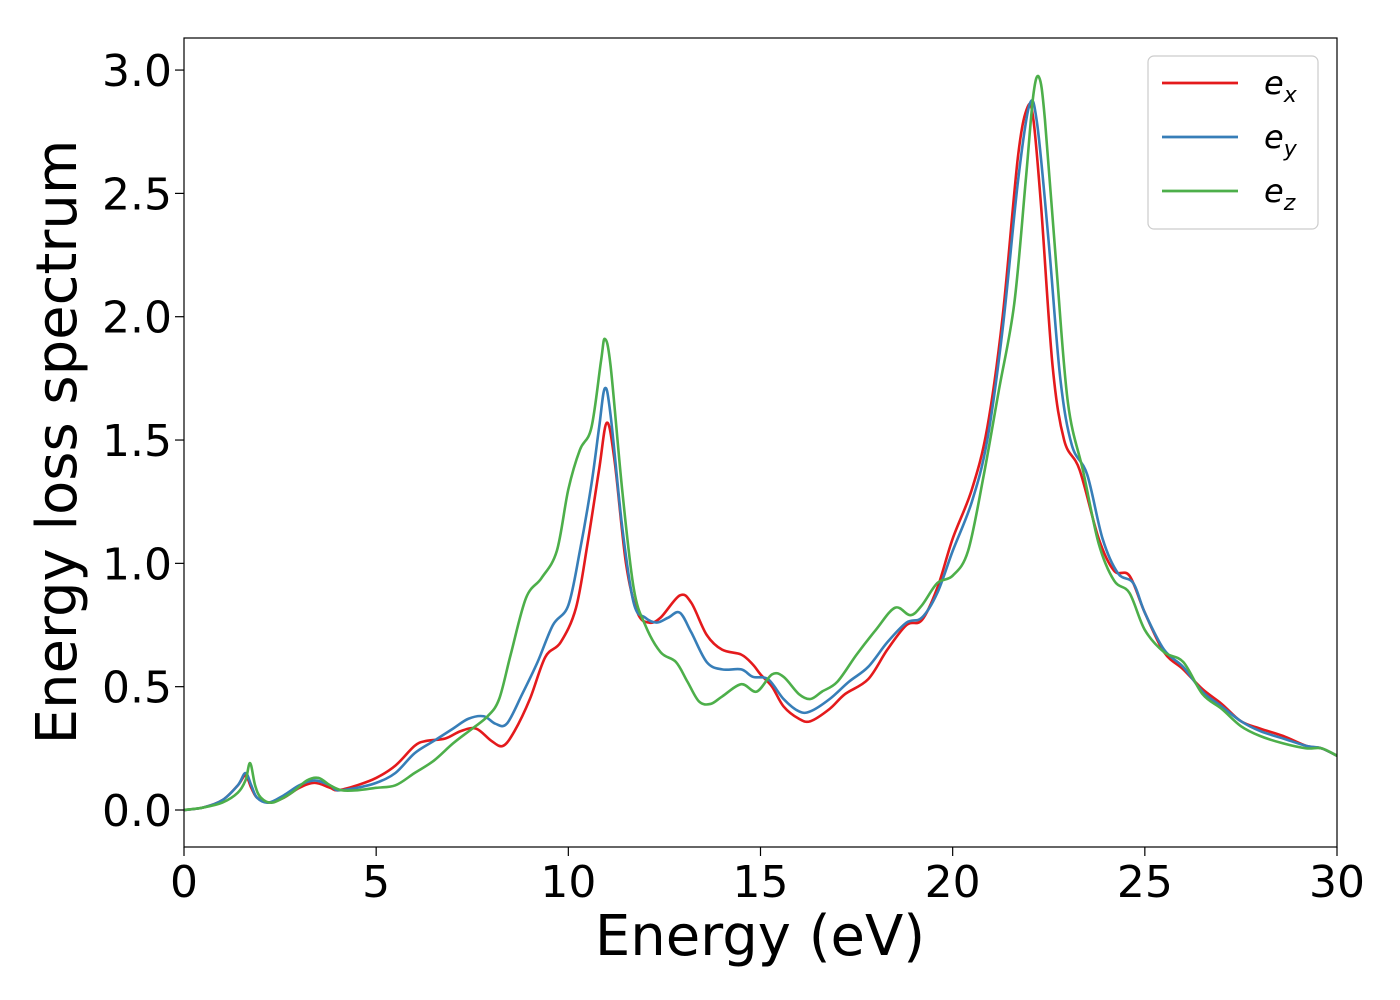 This screenshot has width=1400, height=1000. Describe the element at coordinates (137, 811) in the screenshot. I see `y-tick-label: 0.0` at that location.